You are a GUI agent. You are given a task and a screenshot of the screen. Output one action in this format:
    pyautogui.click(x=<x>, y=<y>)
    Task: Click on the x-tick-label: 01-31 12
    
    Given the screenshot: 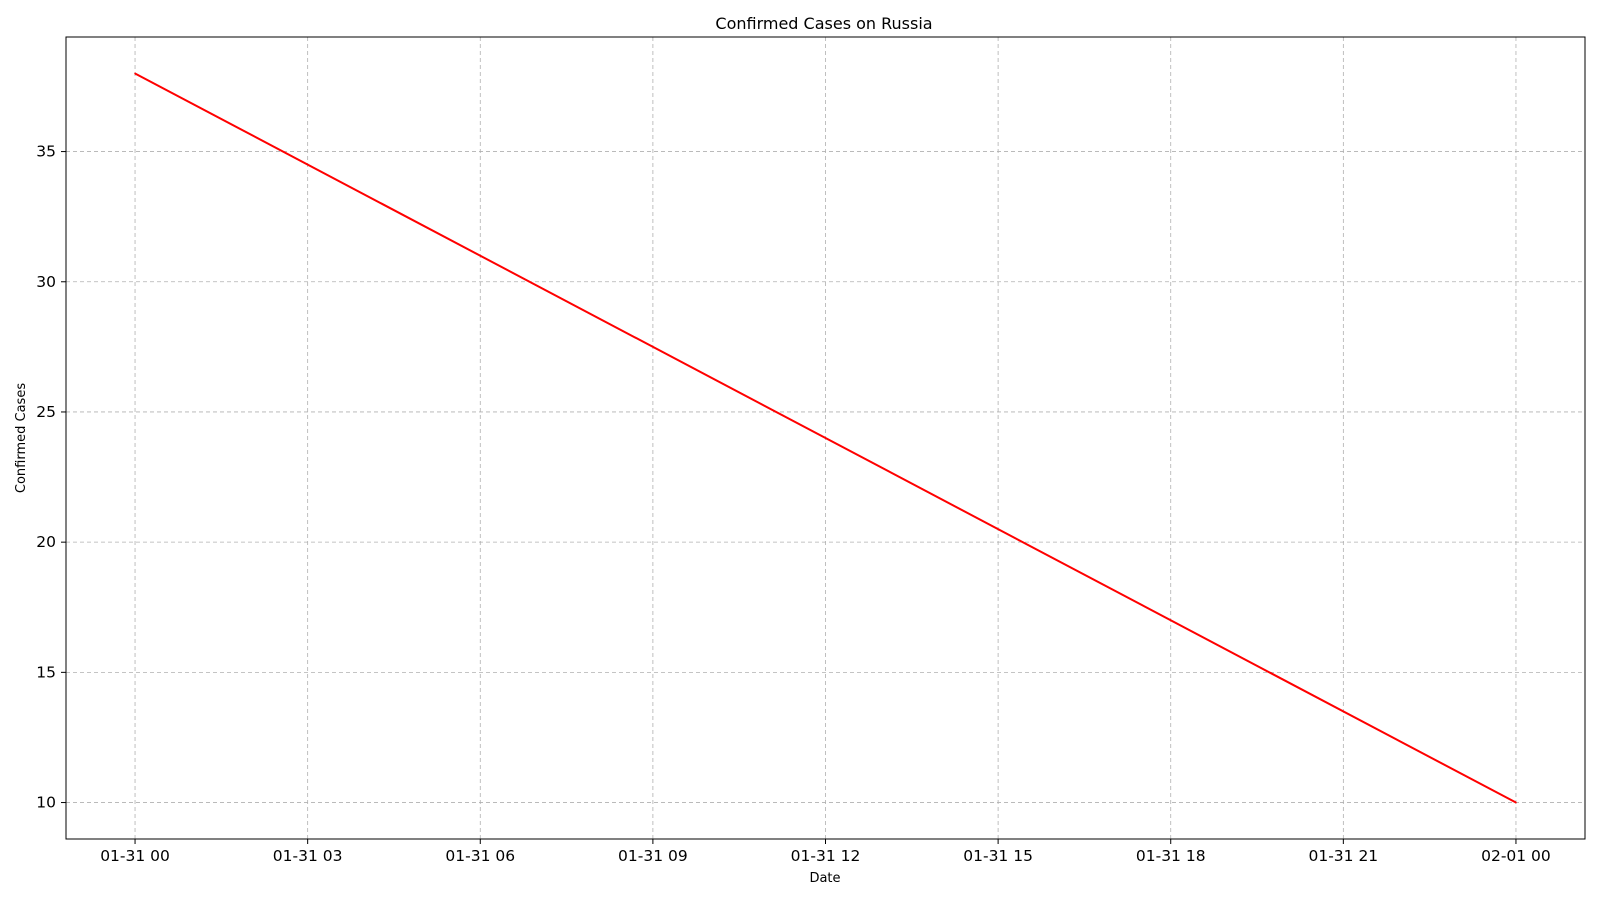 What is the action you would take?
    pyautogui.click(x=826, y=856)
    